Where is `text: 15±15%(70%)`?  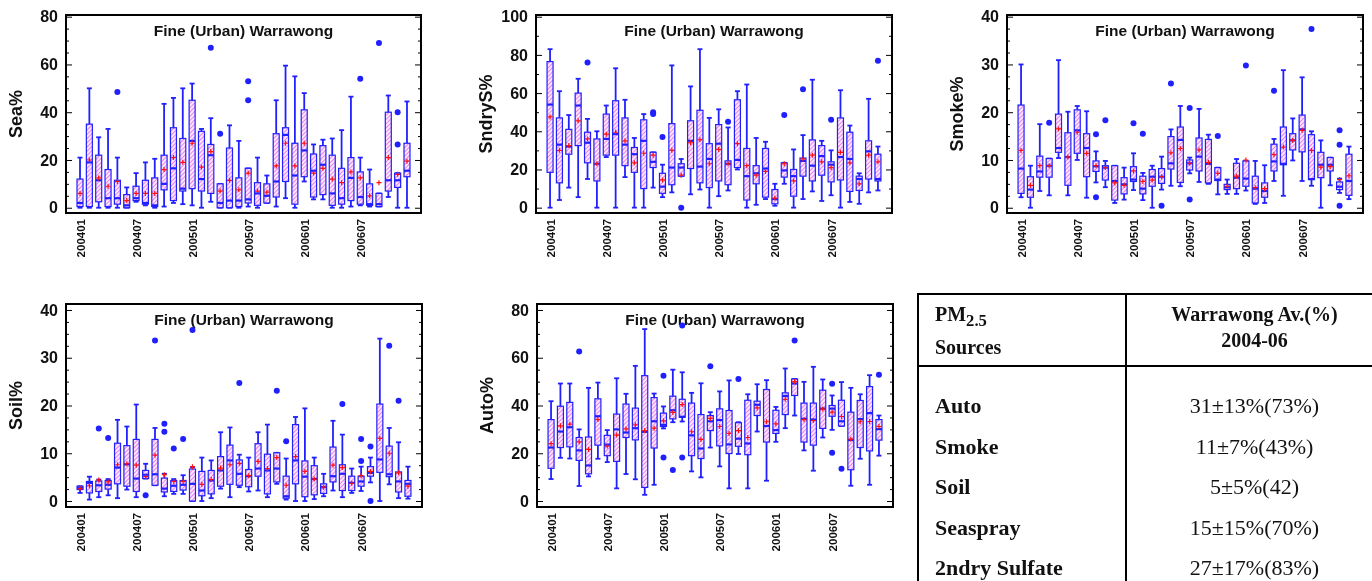 text: 15±15%(70%) is located at coordinates (1254, 527).